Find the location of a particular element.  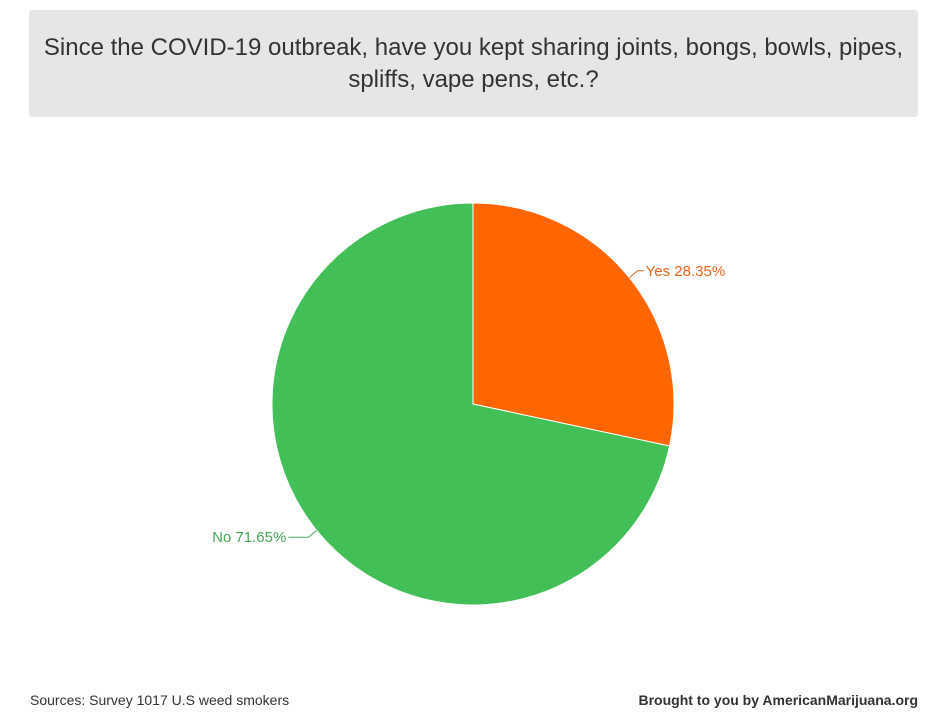

label-yes: Yes 28.35% is located at coordinates (686, 271).